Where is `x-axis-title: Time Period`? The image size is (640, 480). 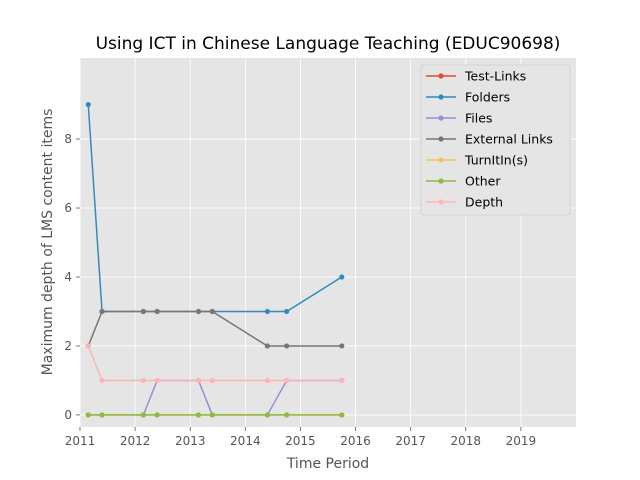 x-axis-title: Time Period is located at coordinates (327, 464).